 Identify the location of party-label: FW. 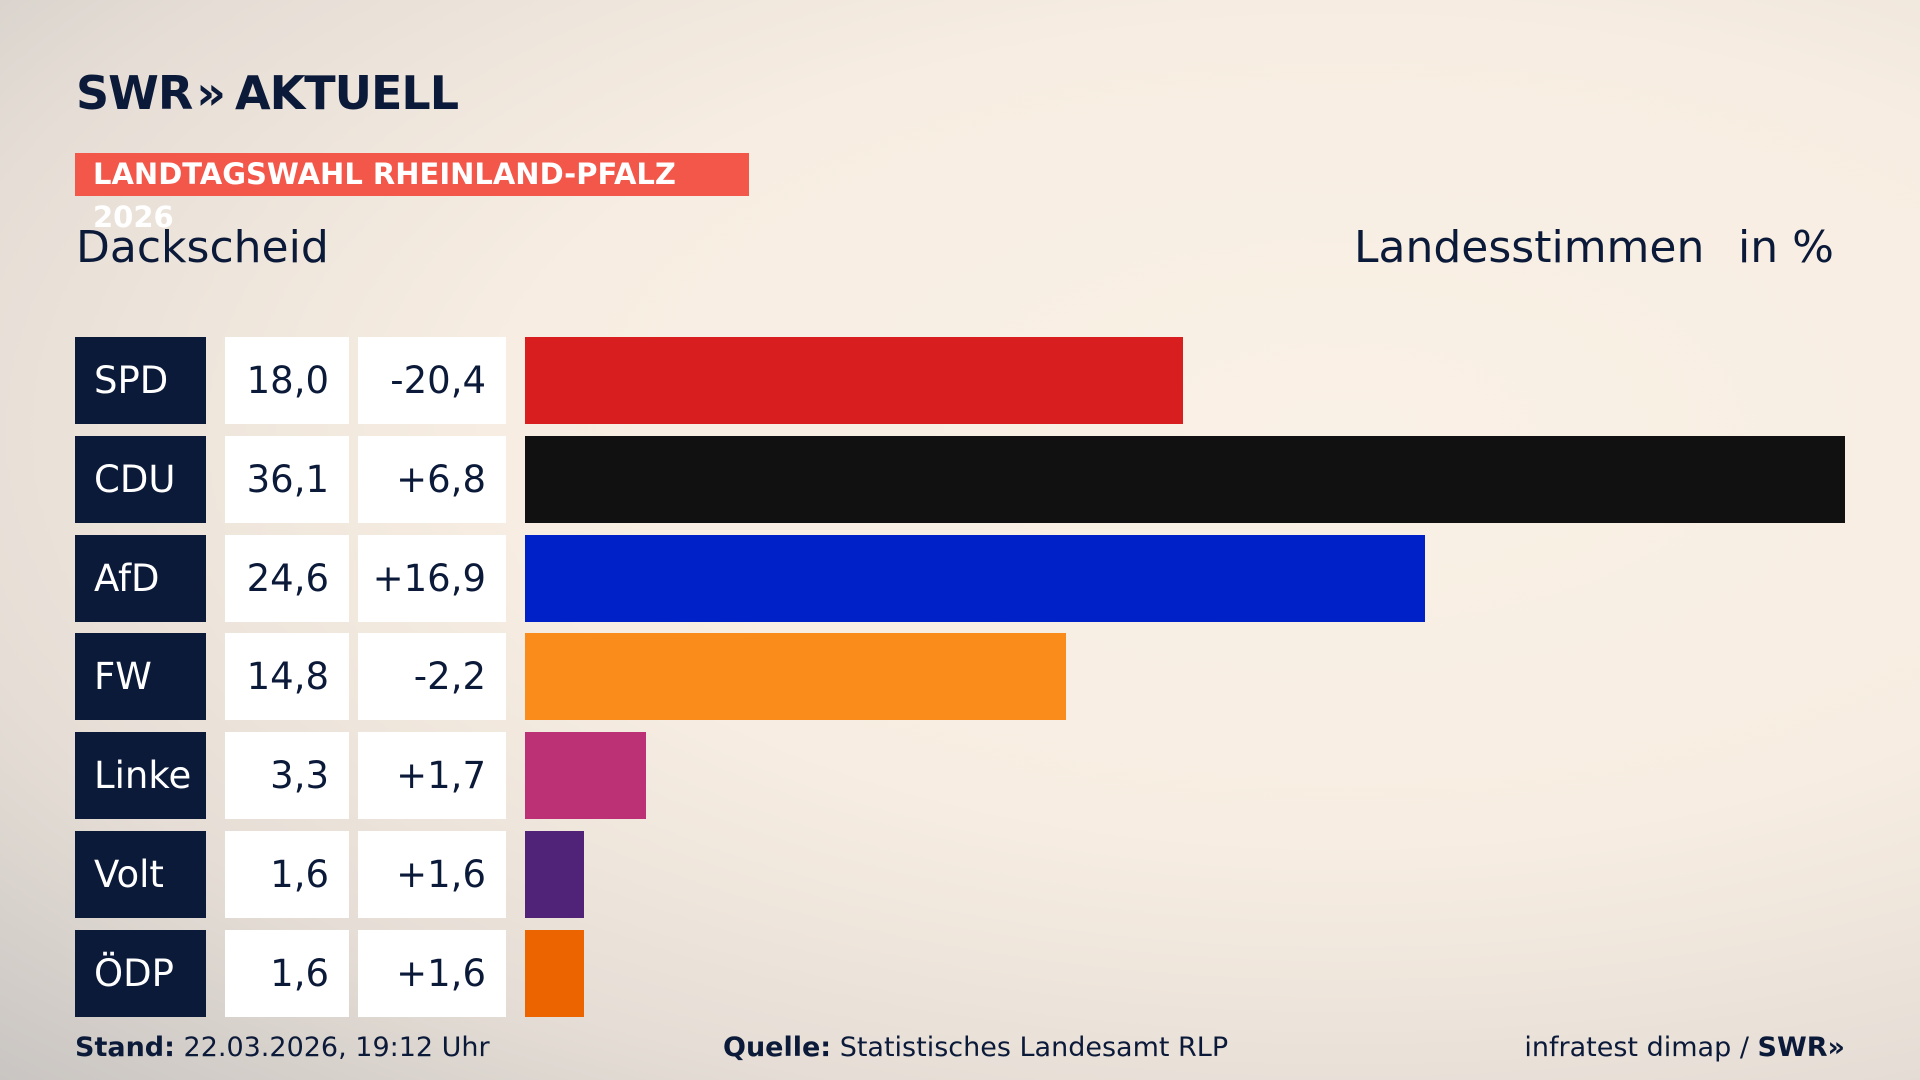
(140, 677).